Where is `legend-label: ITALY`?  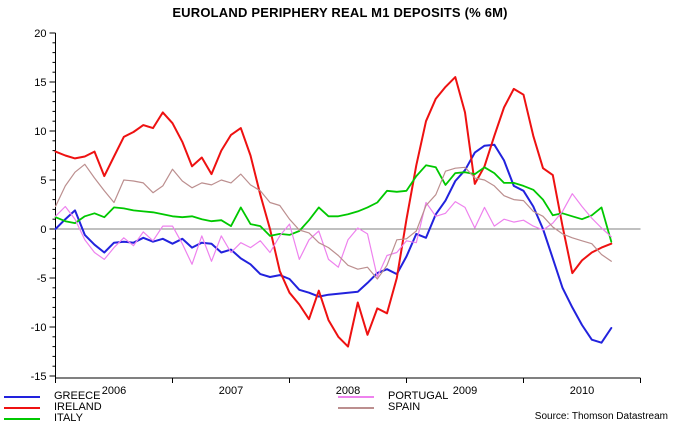 legend-label: ITALY is located at coordinates (68, 418).